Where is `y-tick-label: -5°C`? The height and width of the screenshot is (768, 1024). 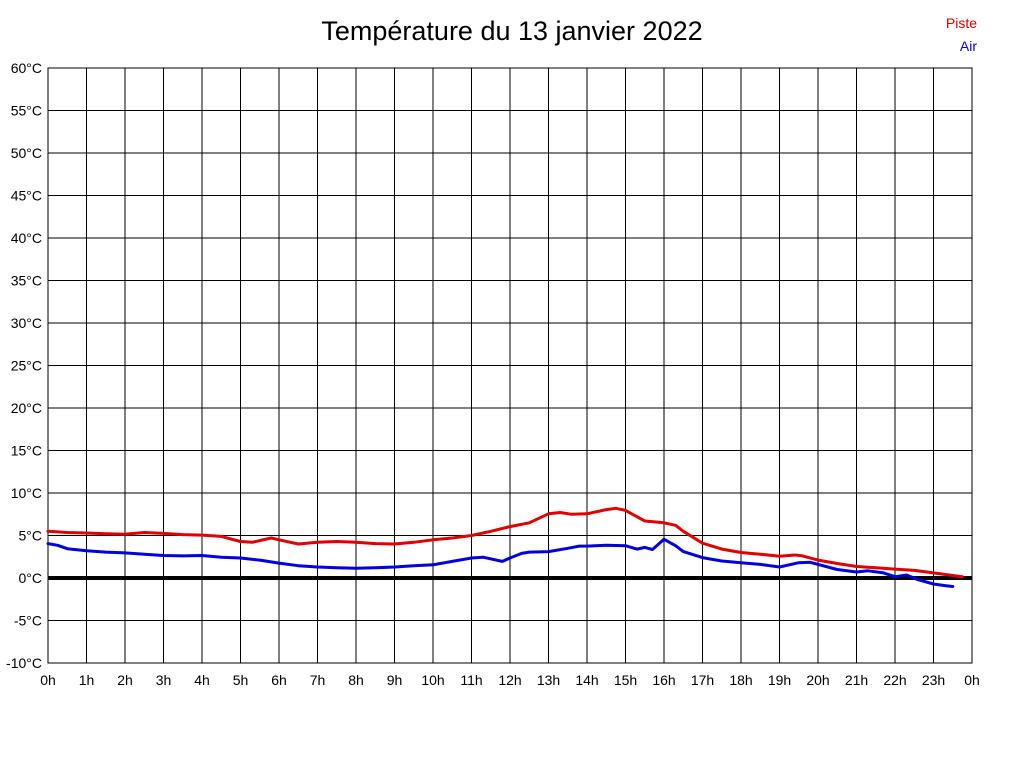
y-tick-label: -5°C is located at coordinates (28, 621).